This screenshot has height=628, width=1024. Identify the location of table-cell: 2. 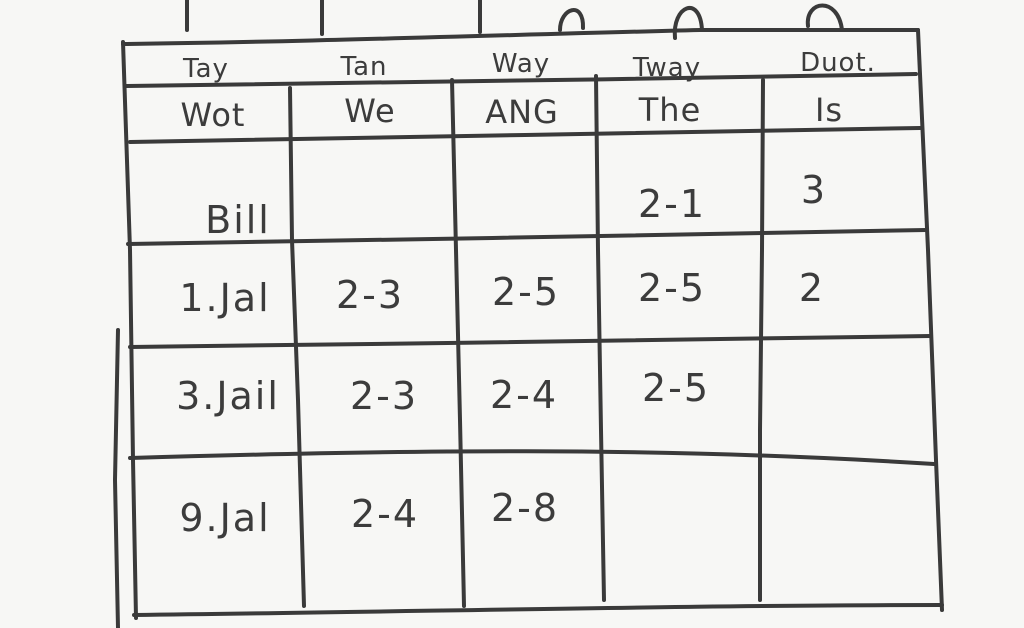
(812, 288).